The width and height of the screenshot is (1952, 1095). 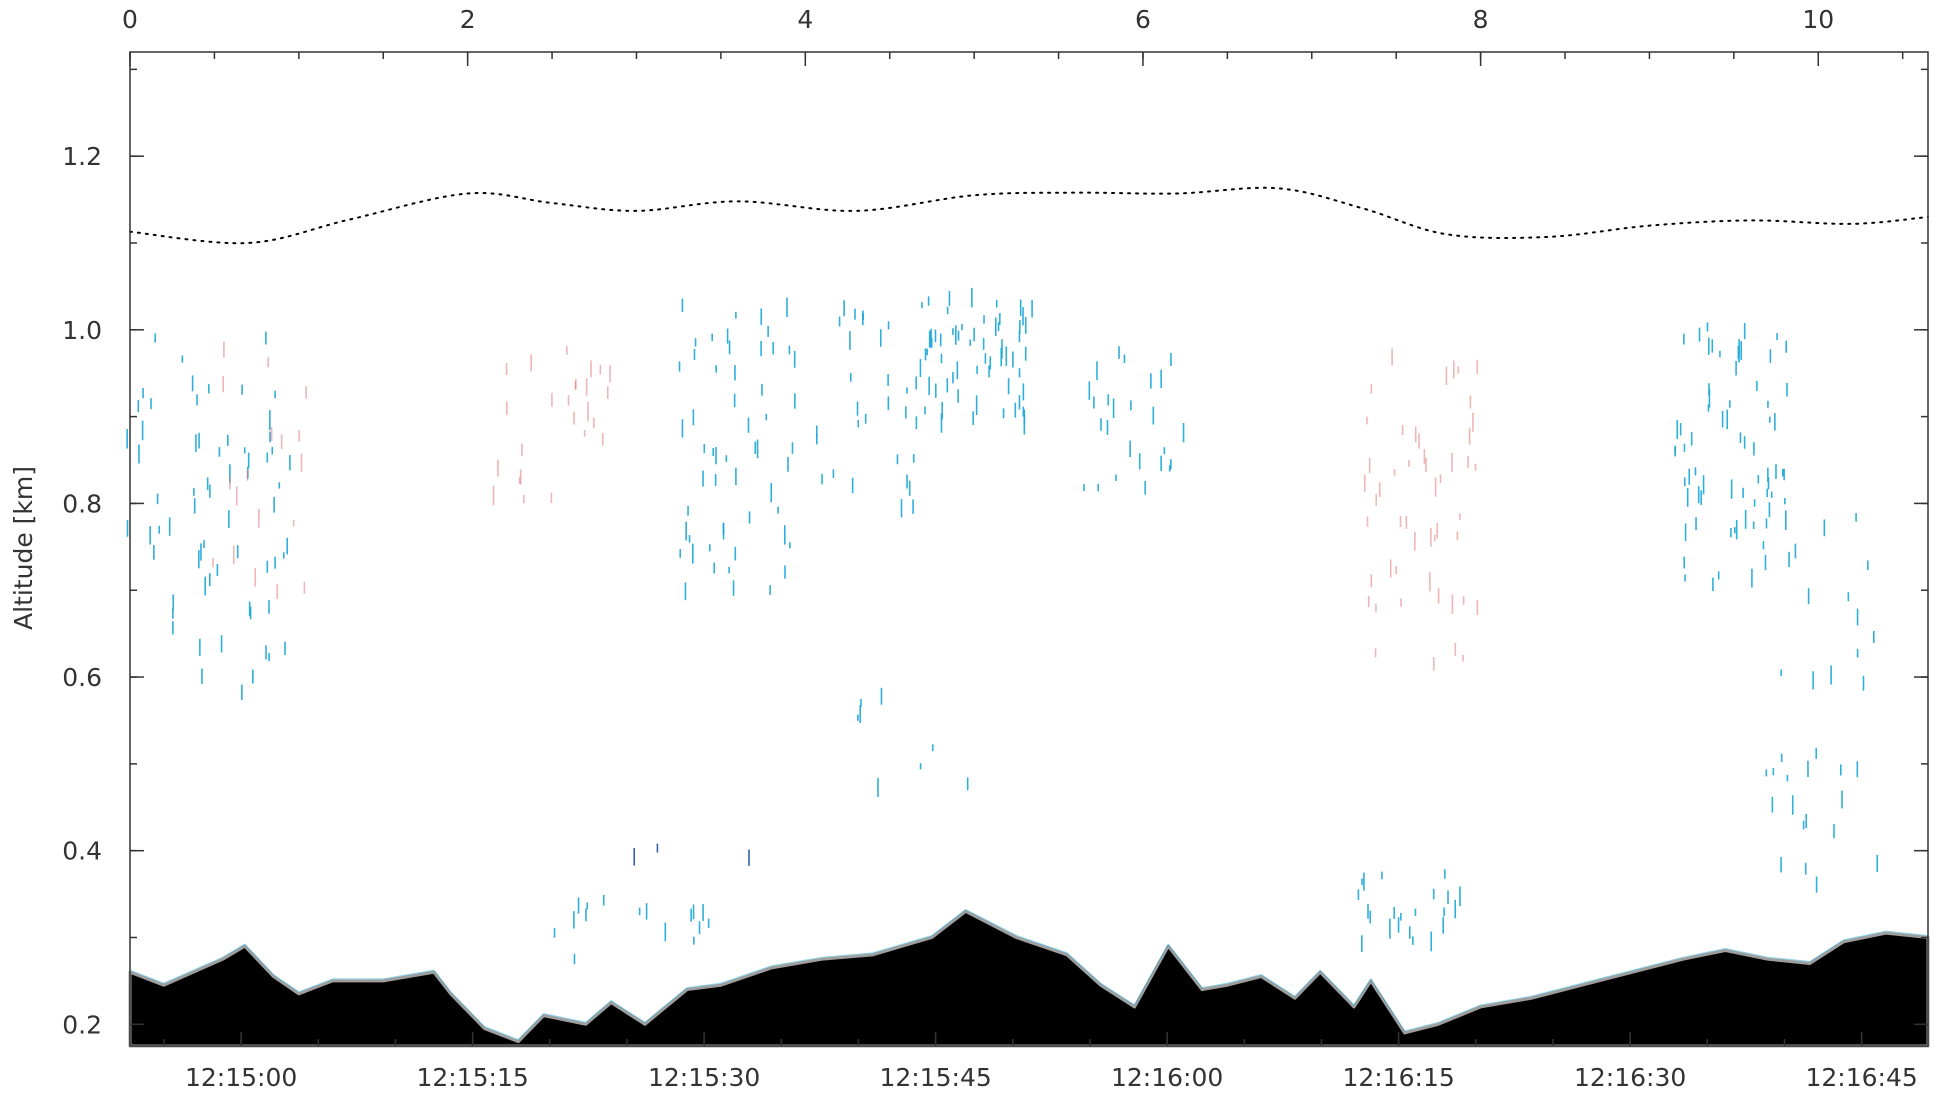 I want to click on y-axis-label: Altitude [km], so click(x=23, y=548).